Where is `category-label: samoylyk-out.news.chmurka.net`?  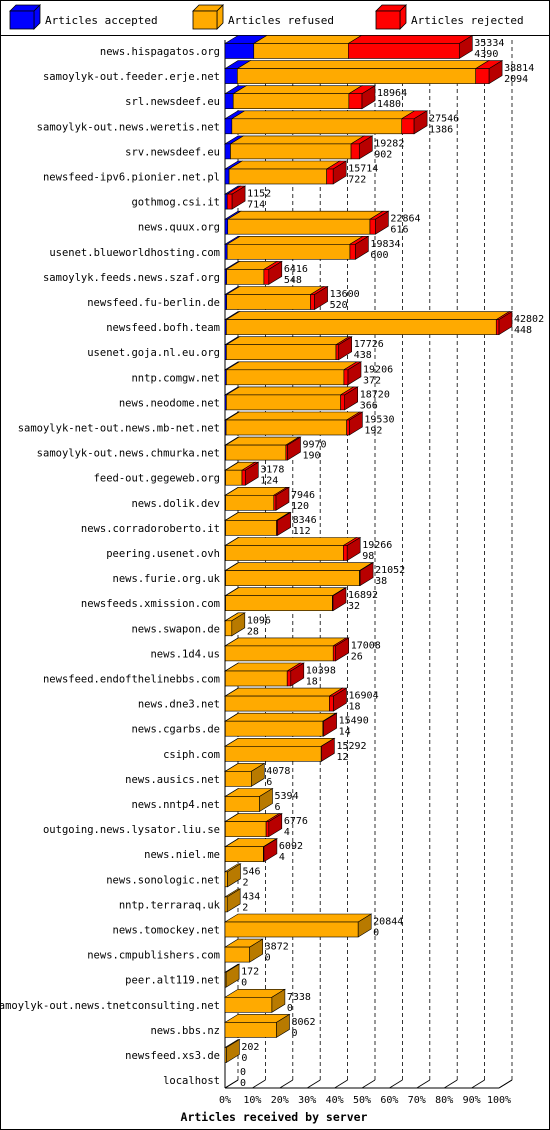 category-label: samoylyk-out.news.chmurka.net is located at coordinates (128, 454).